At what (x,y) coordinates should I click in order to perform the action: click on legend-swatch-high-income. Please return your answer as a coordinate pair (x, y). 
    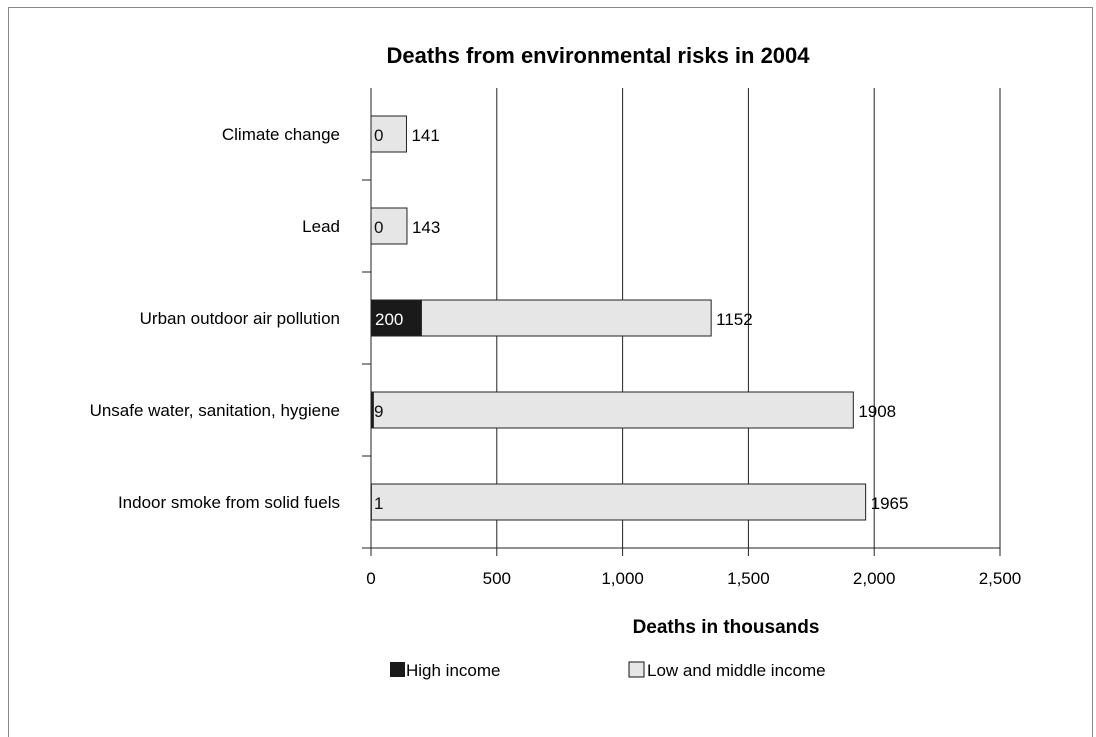
    Looking at the image, I should click on (397, 669).